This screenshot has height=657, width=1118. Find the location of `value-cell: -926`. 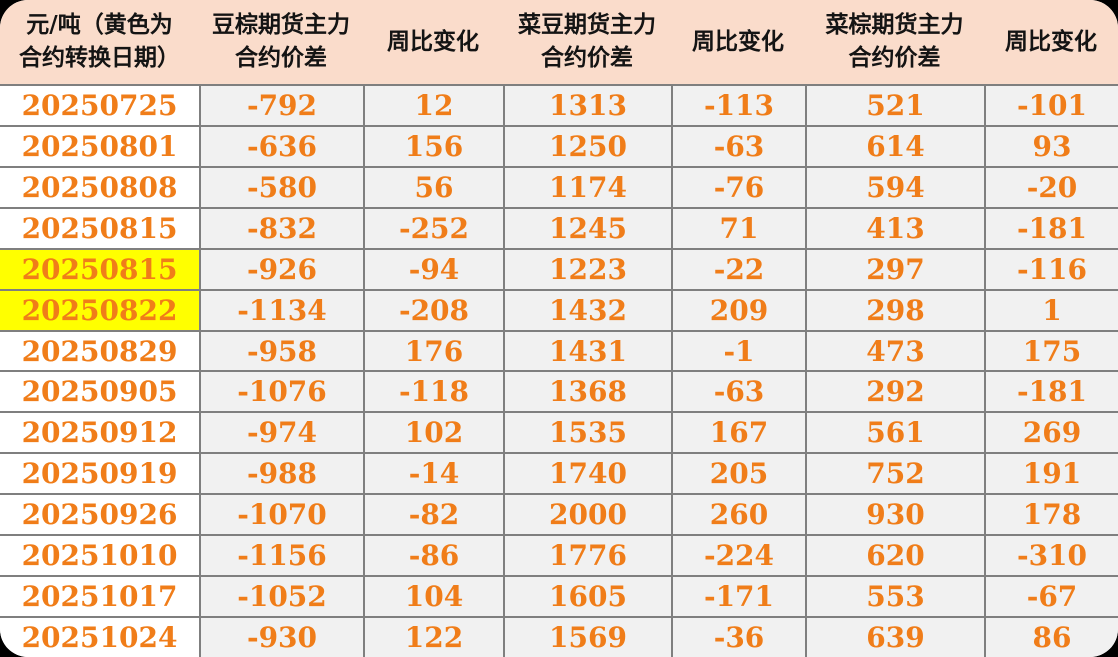

value-cell: -926 is located at coordinates (281, 269).